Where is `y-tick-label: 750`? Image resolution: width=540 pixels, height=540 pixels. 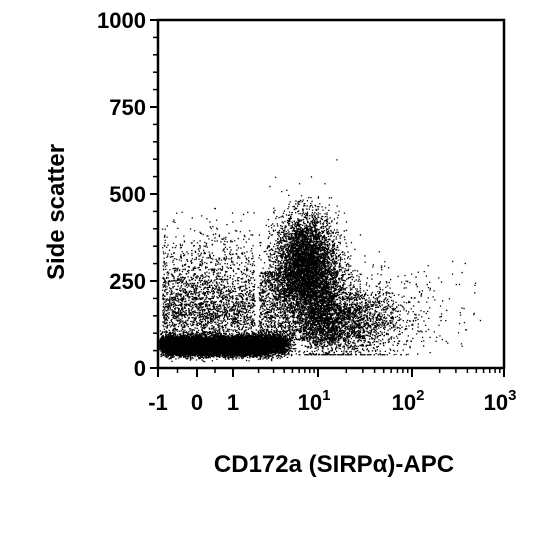
y-tick-label: 750 is located at coordinates (127, 107).